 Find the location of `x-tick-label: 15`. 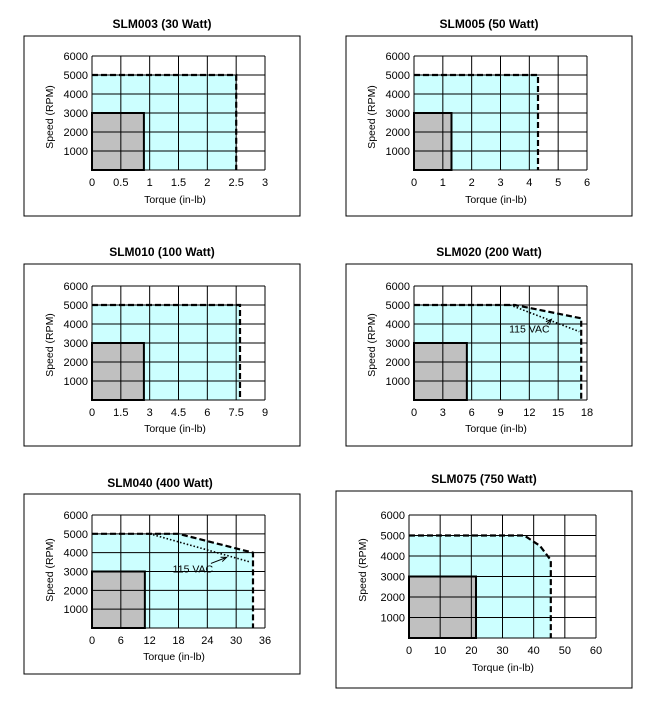

x-tick-label: 15 is located at coordinates (558, 413).